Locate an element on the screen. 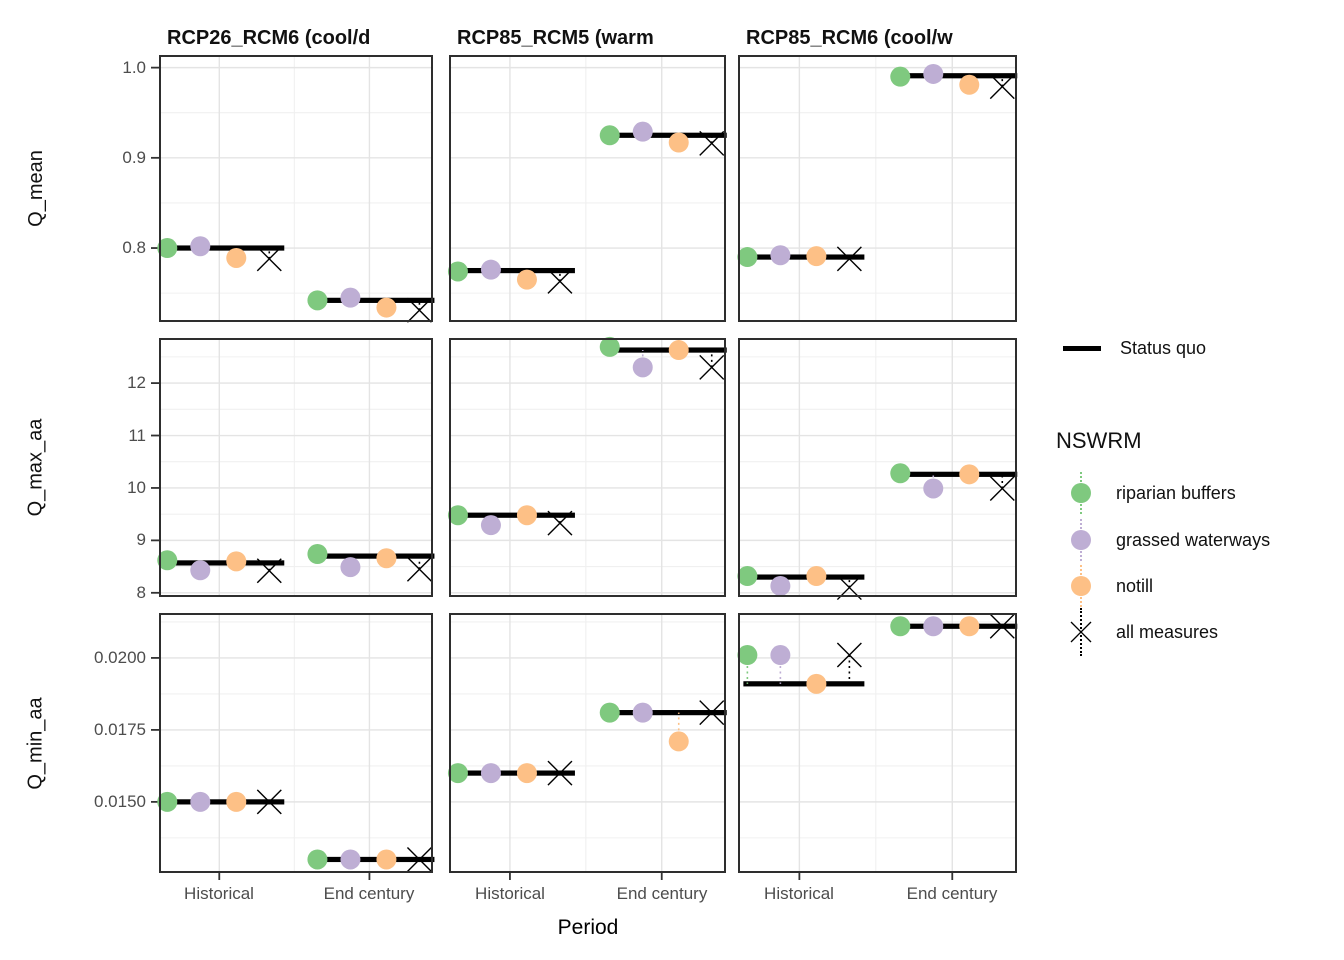  y-tick-label: 0.9 is located at coordinates (134, 157).